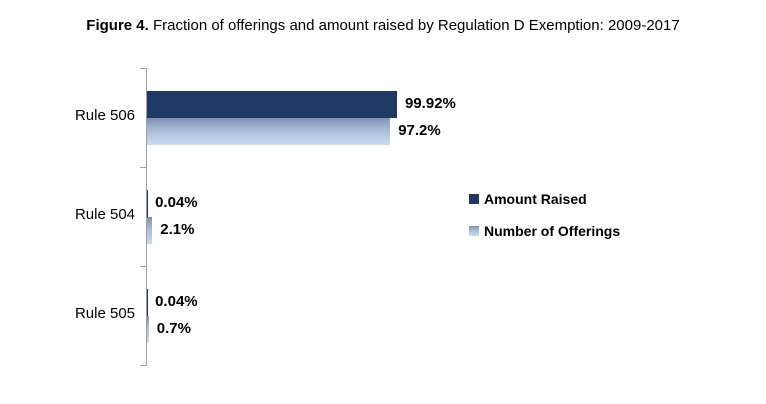 The width and height of the screenshot is (766, 404). What do you see at coordinates (535, 199) in the screenshot?
I see `legend-label-amount-raised: Amount Raised` at bounding box center [535, 199].